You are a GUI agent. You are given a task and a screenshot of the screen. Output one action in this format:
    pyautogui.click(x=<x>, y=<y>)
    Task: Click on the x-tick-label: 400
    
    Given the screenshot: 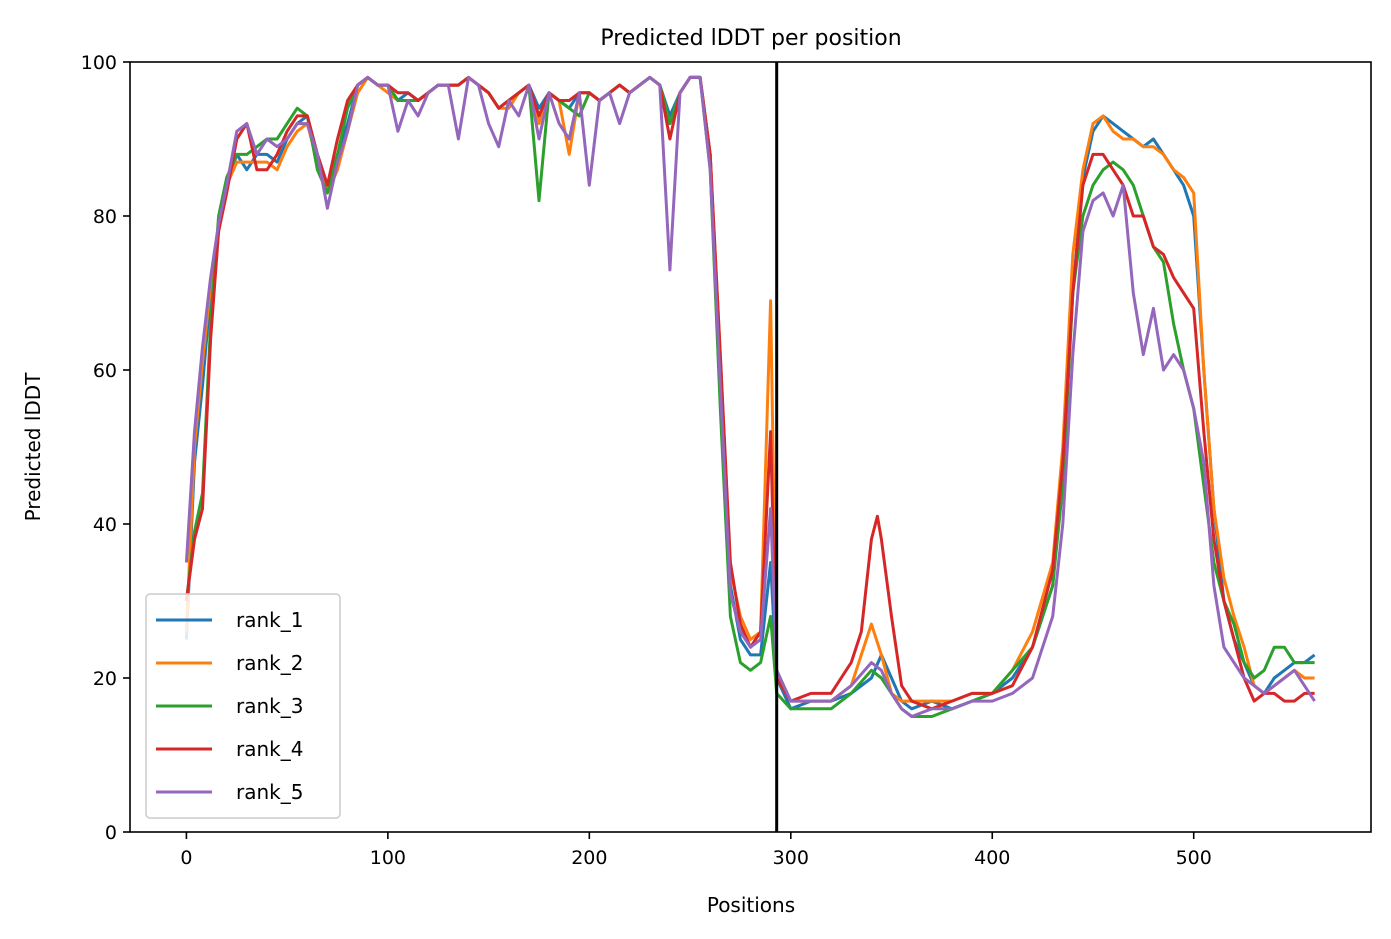 What is the action you would take?
    pyautogui.click(x=992, y=858)
    